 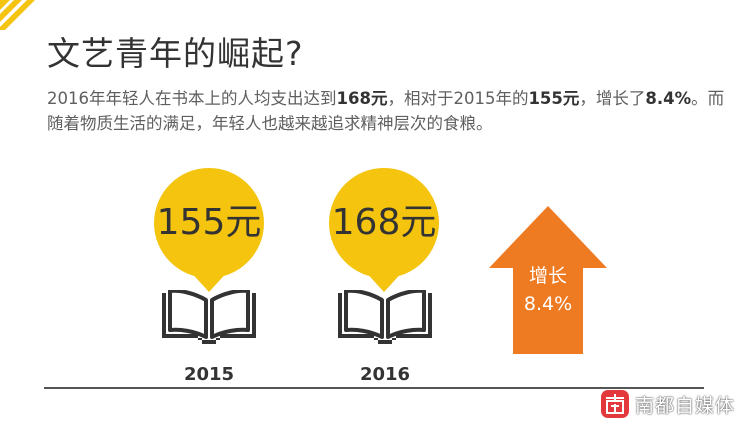 What do you see at coordinates (612, 98) in the screenshot?
I see `summary-text-3: ，增长了` at bounding box center [612, 98].